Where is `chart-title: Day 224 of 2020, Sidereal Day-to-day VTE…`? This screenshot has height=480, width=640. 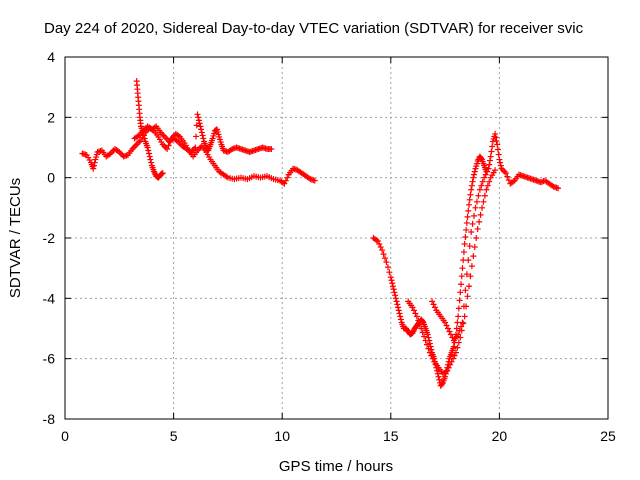 chart-title: Day 224 of 2020, Sidereal Day-to-day VTE… is located at coordinates (314, 28).